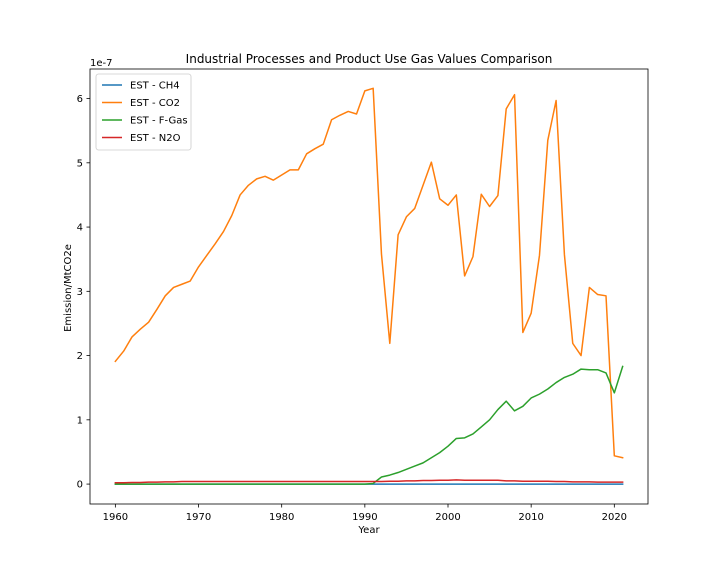 The width and height of the screenshot is (720, 580). Describe the element at coordinates (368, 530) in the screenshot. I see `x-axis-label: Year` at that location.